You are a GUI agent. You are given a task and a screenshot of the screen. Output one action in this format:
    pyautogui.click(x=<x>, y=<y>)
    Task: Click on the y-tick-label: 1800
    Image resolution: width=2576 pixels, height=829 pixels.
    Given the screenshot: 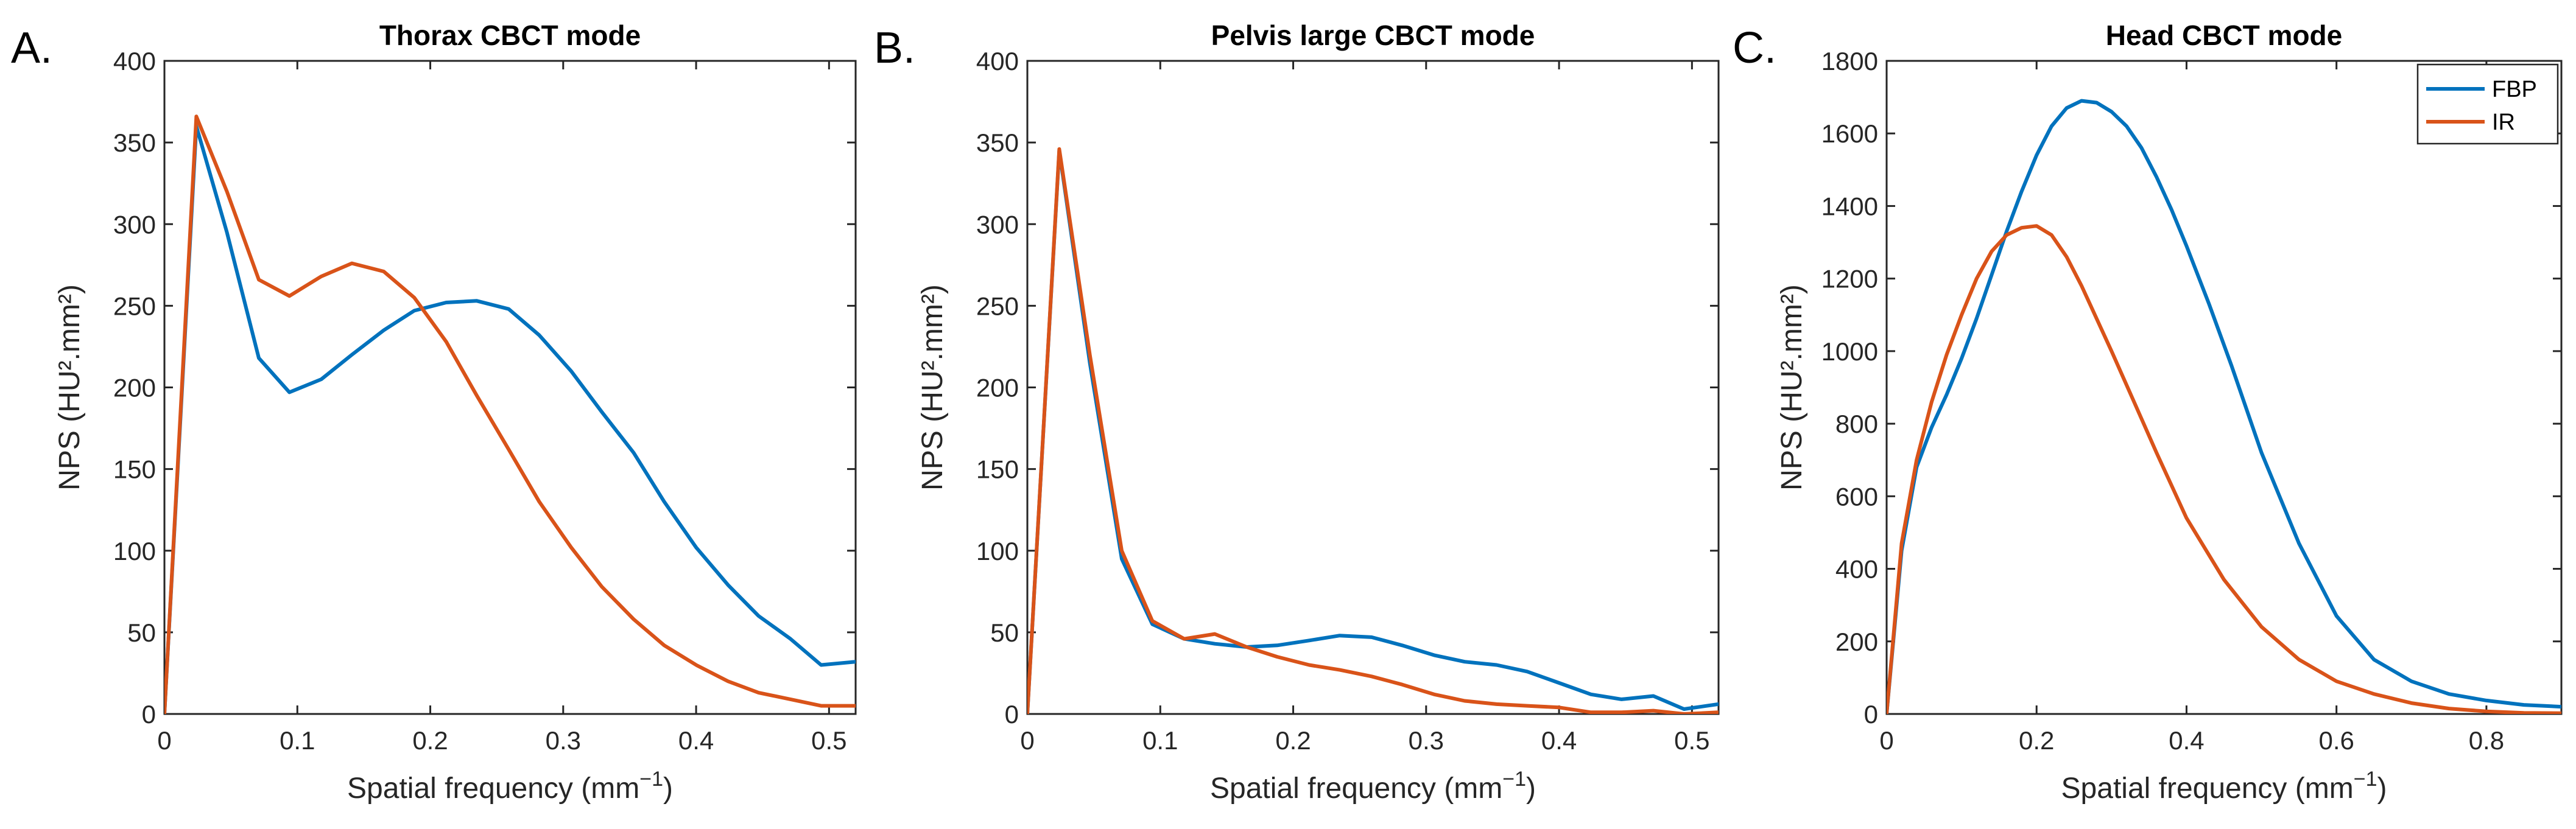 What is the action you would take?
    pyautogui.click(x=1849, y=61)
    